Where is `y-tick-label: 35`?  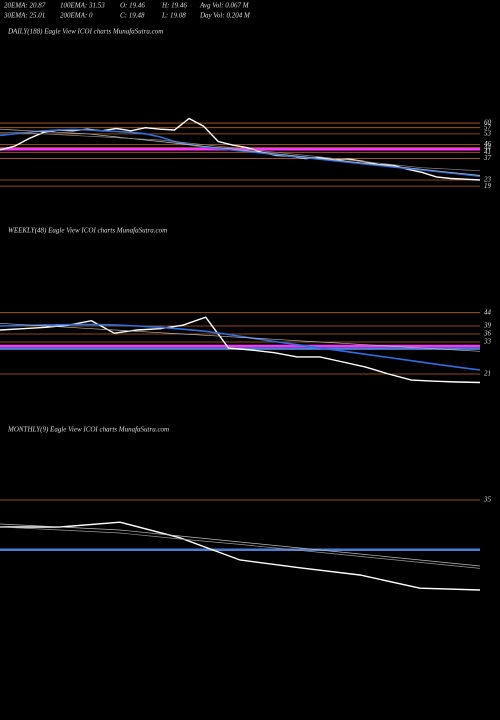
y-tick-label: 35 is located at coordinates (487, 500).